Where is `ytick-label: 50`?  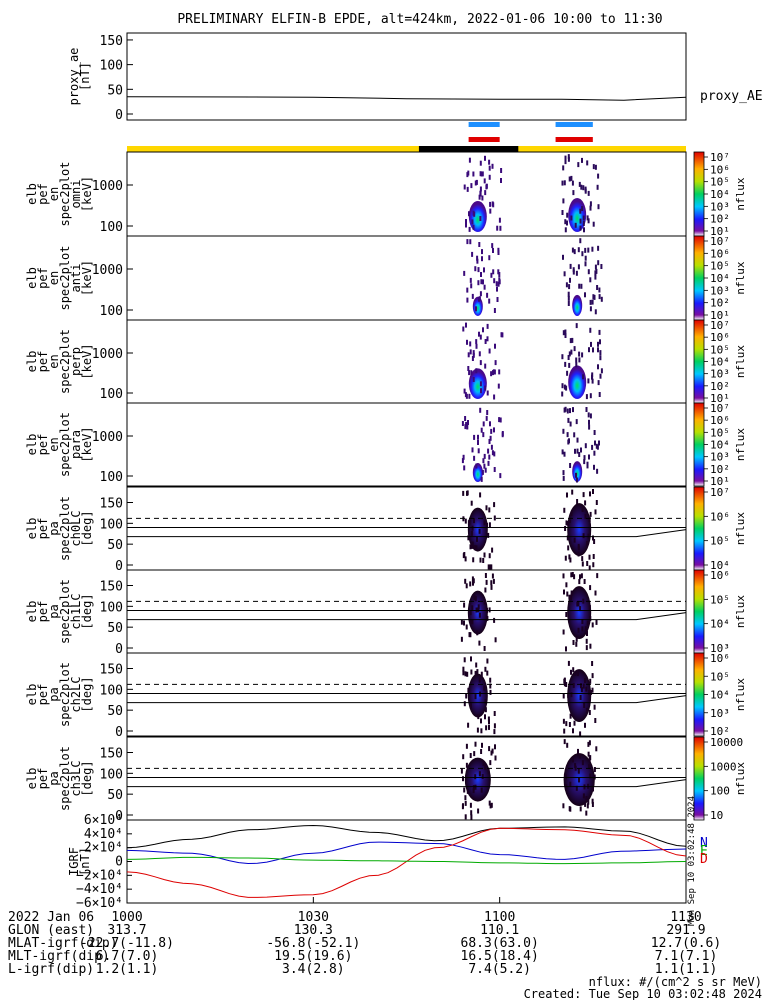 ytick-label: 50 is located at coordinates (115, 628).